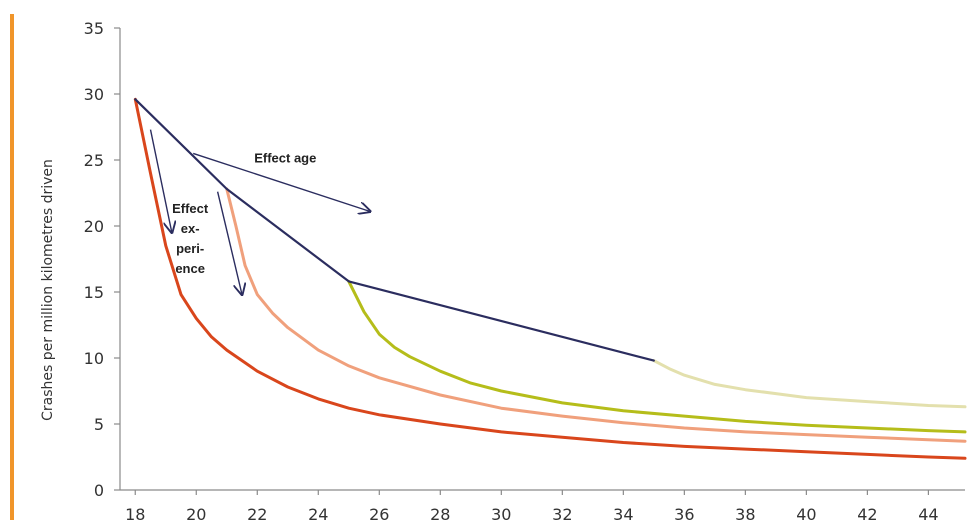 Image resolution: width=969 pixels, height=529 pixels. What do you see at coordinates (99, 490) in the screenshot?
I see `y-tick-label: 0` at bounding box center [99, 490].